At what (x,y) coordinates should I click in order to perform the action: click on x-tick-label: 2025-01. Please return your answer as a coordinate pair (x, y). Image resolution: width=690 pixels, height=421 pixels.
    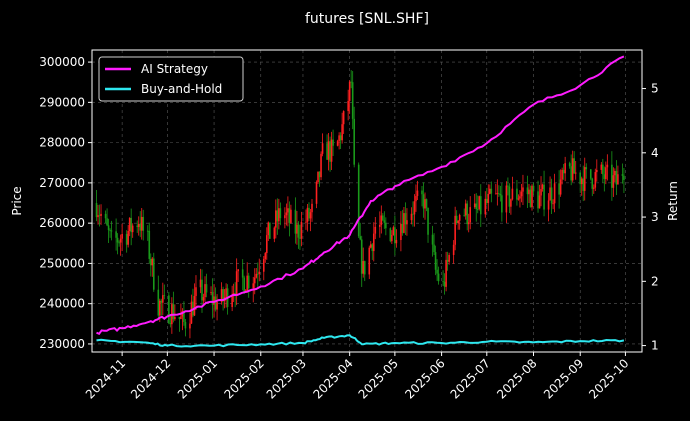
    Looking at the image, I should click on (197, 378).